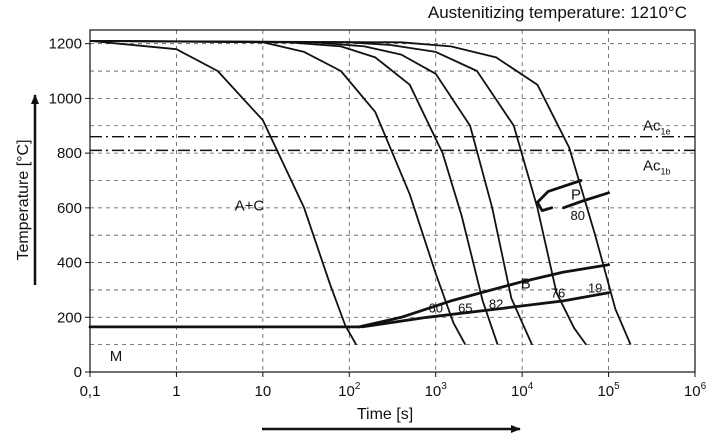 The height and width of the screenshot is (440, 722). Describe the element at coordinates (522, 390) in the screenshot. I see `x-tick-label: 10⁴` at that location.